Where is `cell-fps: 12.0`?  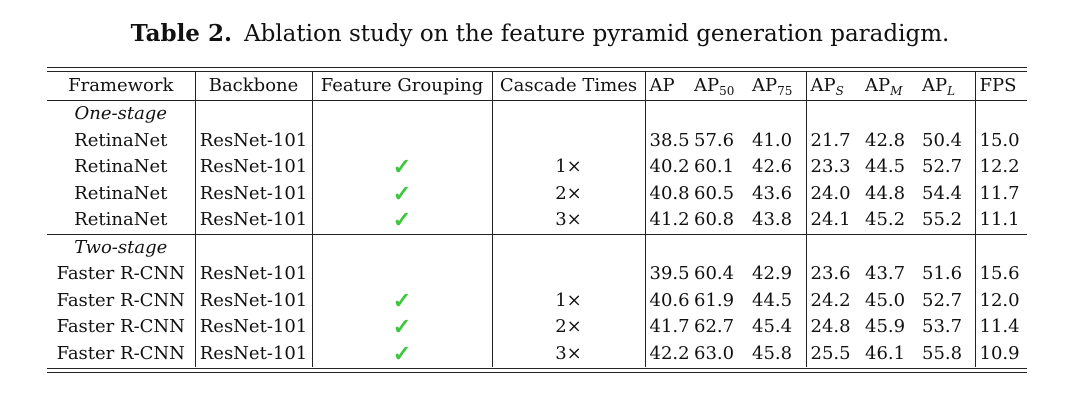
cell-fps: 12.0 is located at coordinates (1000, 300).